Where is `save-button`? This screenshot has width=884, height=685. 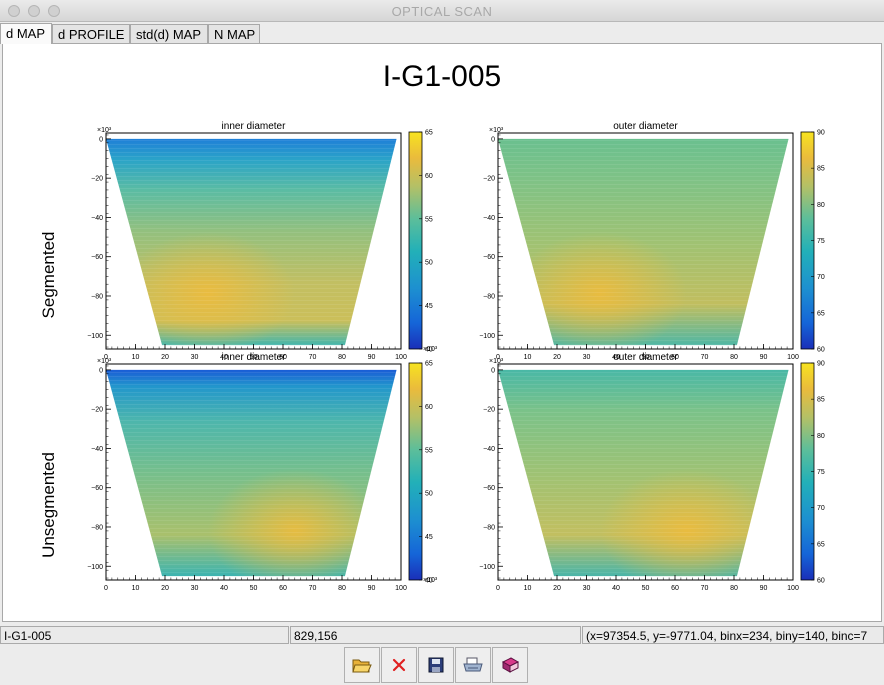 save-button is located at coordinates (436, 665).